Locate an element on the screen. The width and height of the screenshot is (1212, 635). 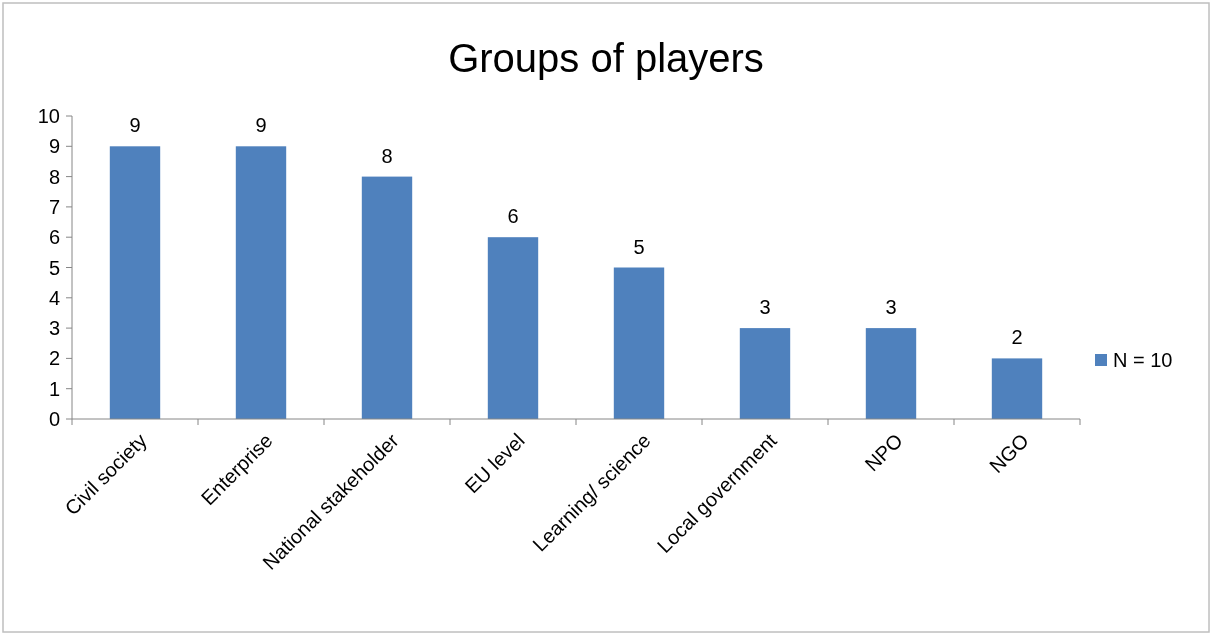
y-tick-label: 6 is located at coordinates (54, 237).